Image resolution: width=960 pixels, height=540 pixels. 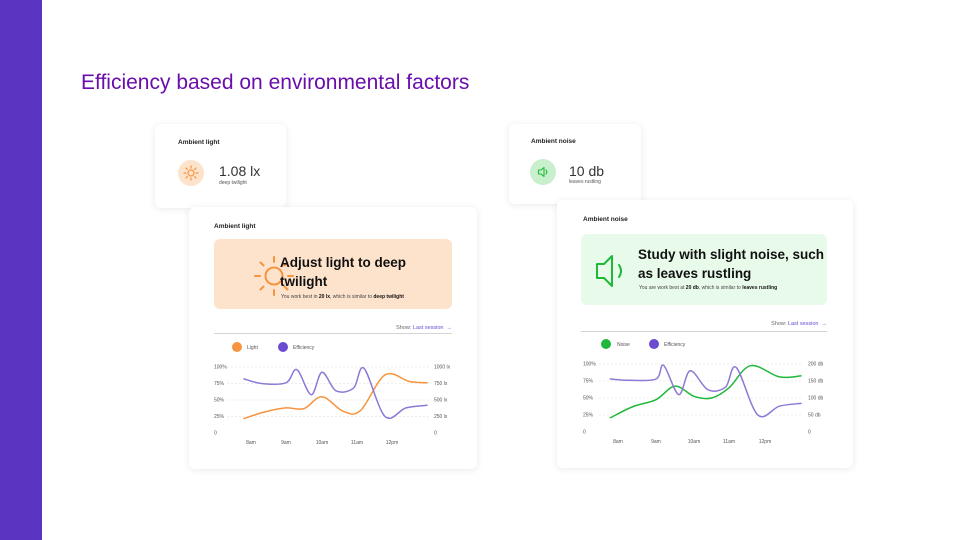 I want to click on light-recommendation-banner, so click(x=333, y=274).